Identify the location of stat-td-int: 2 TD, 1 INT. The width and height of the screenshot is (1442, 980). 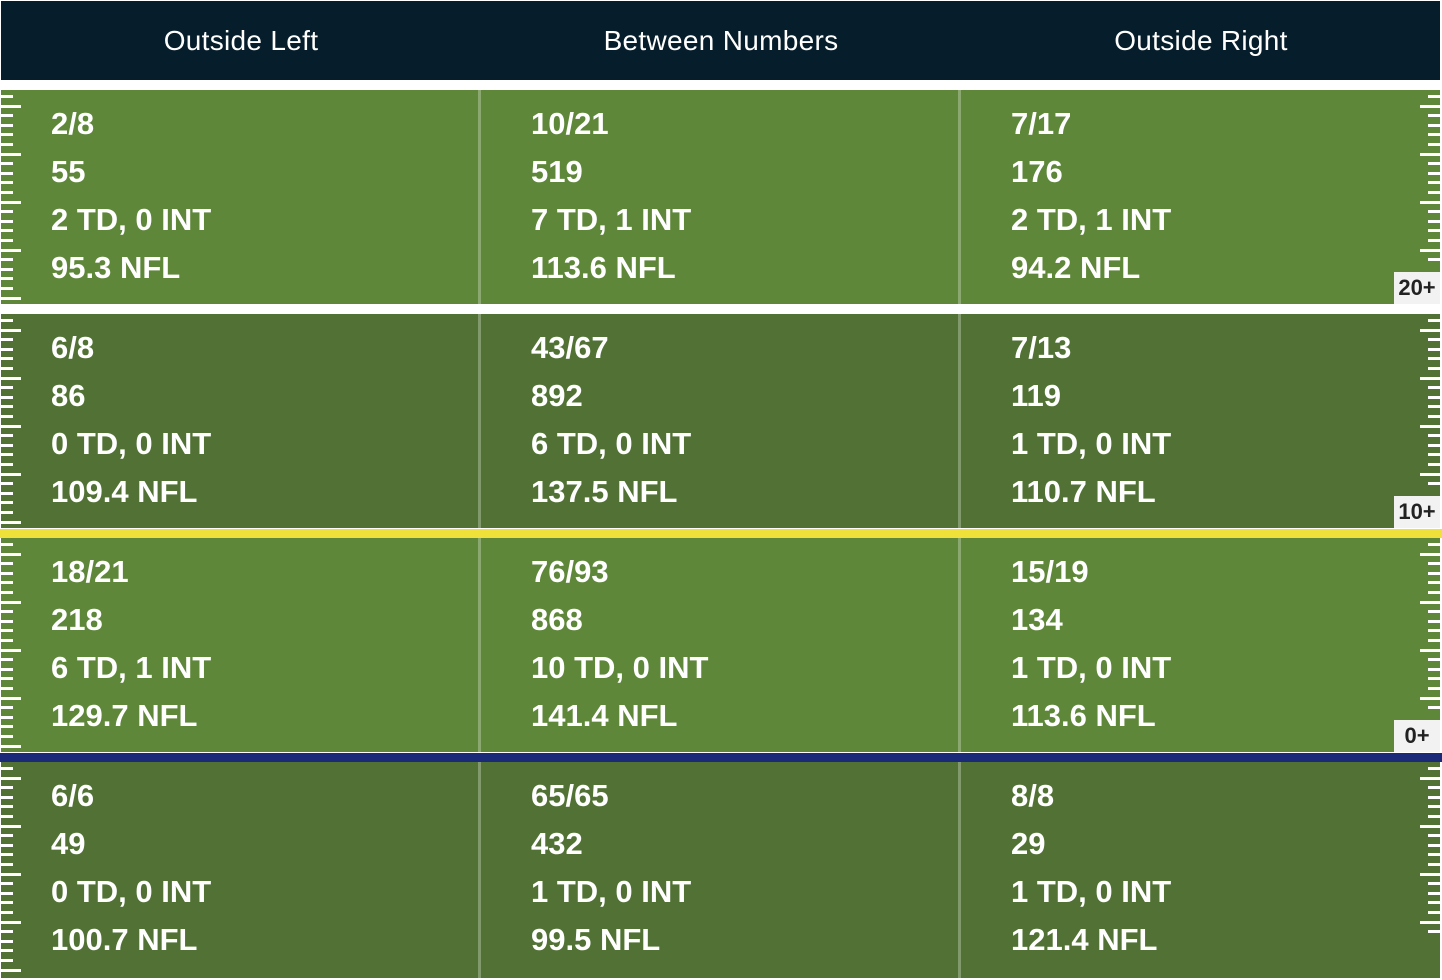
(1091, 219).